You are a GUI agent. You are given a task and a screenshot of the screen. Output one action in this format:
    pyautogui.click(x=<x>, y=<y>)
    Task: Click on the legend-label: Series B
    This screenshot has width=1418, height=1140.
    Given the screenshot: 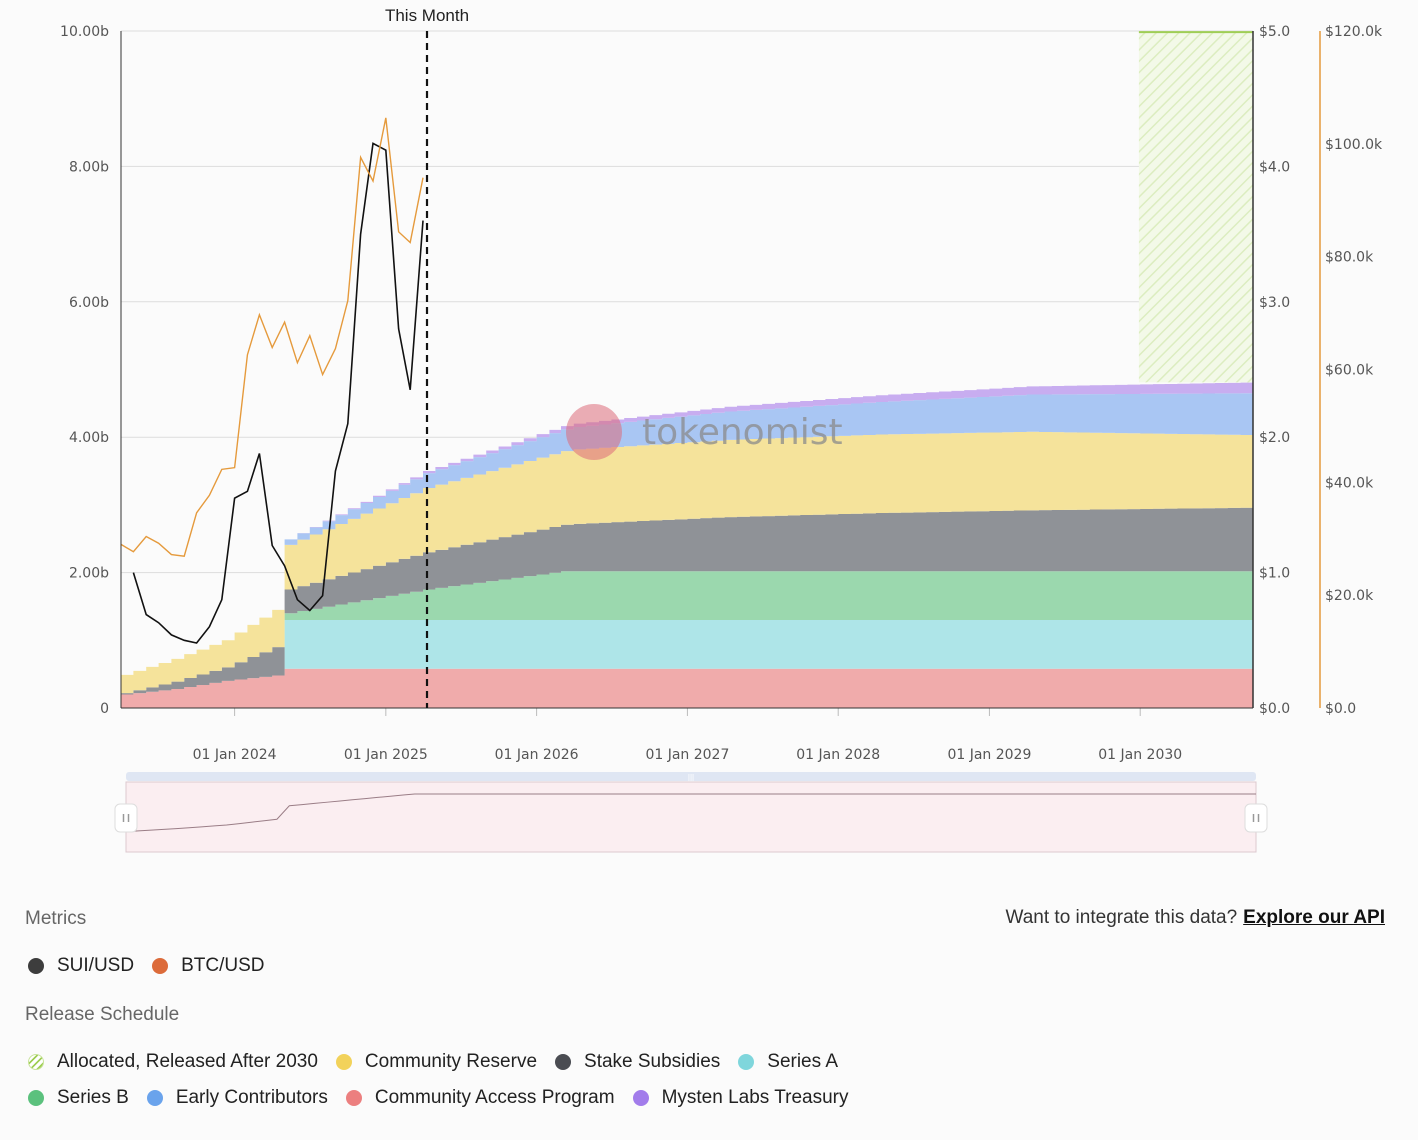 What is the action you would take?
    pyautogui.click(x=93, y=1097)
    